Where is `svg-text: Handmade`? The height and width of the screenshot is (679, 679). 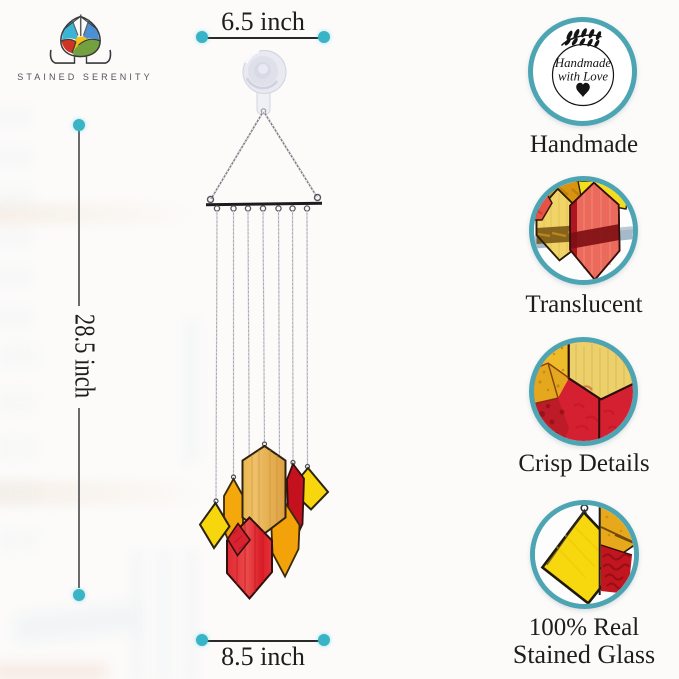
svg-text: Handmade is located at coordinates (582, 63).